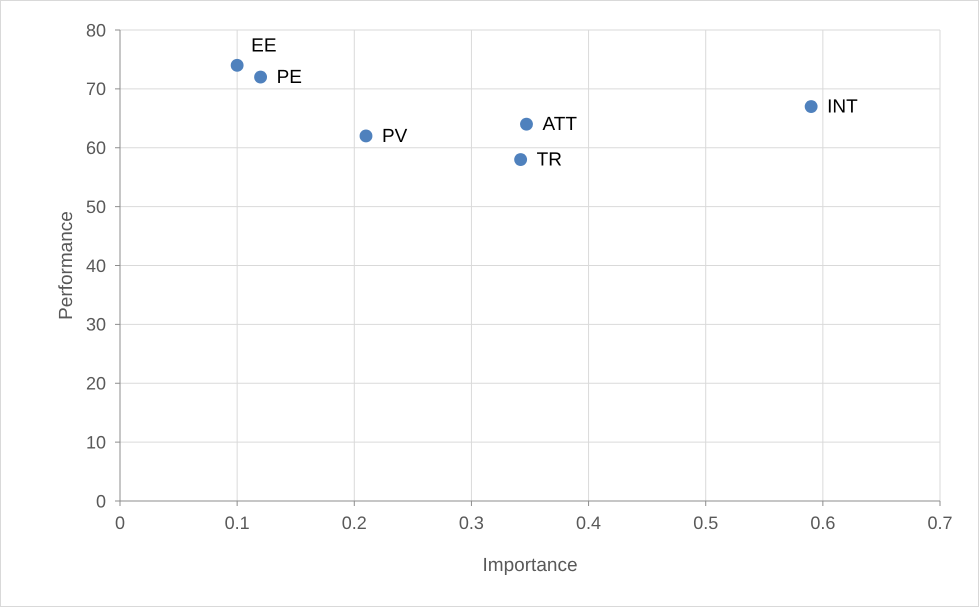  Describe the element at coordinates (395, 136) in the screenshot. I see `annotation: PV` at that location.